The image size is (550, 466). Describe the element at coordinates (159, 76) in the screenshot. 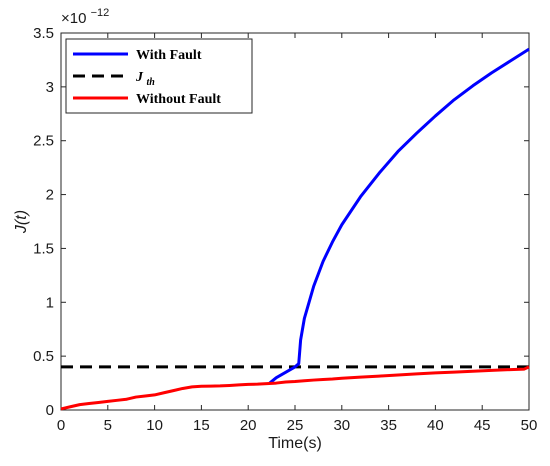

I see `legend: With Fault J th Without Fault` at that location.